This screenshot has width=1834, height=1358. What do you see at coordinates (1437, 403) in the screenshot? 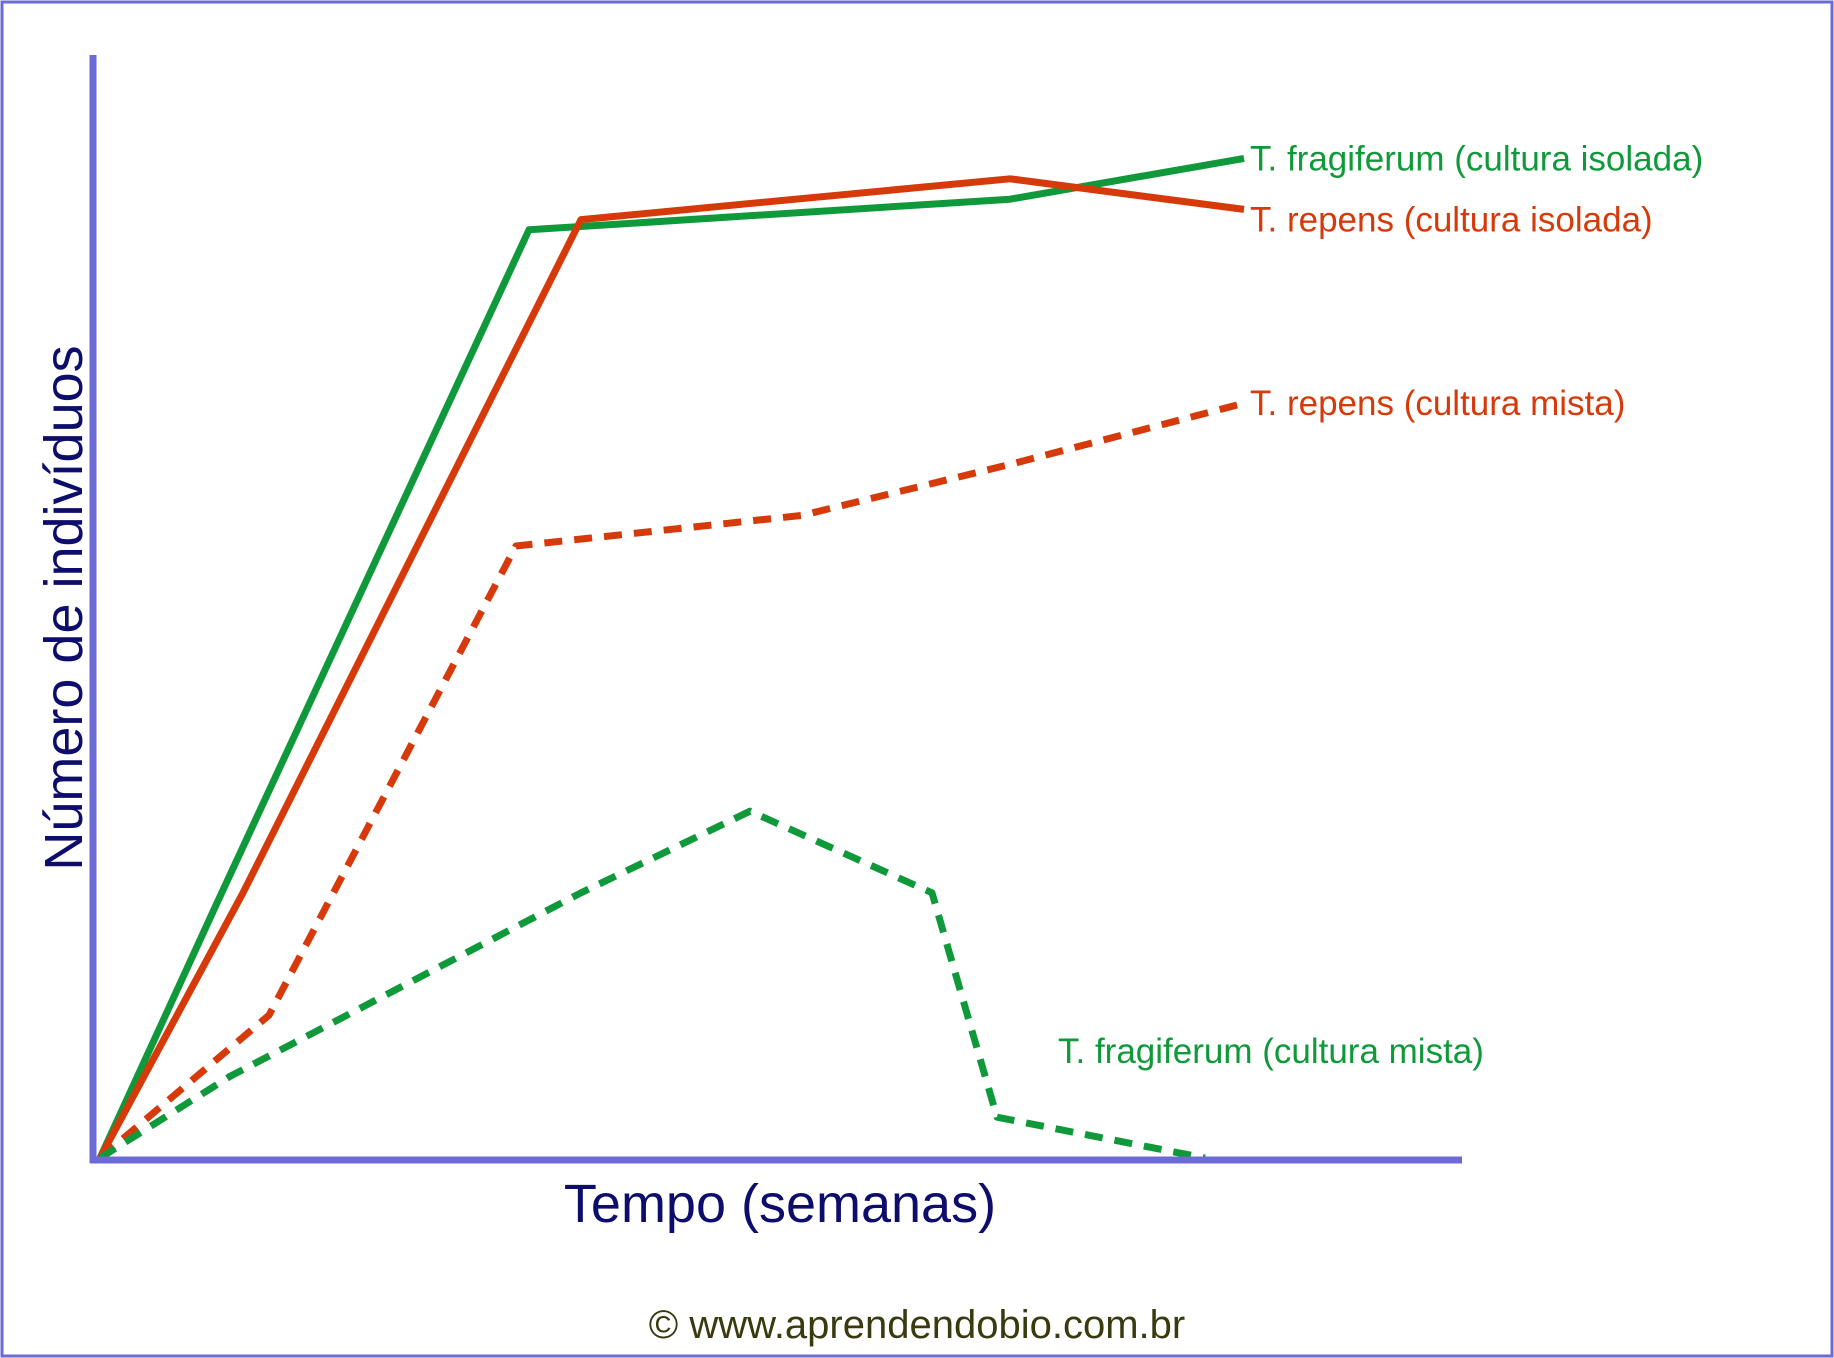
I see `series-label-repens-mista: T. repens (cultura mista)` at bounding box center [1437, 403].